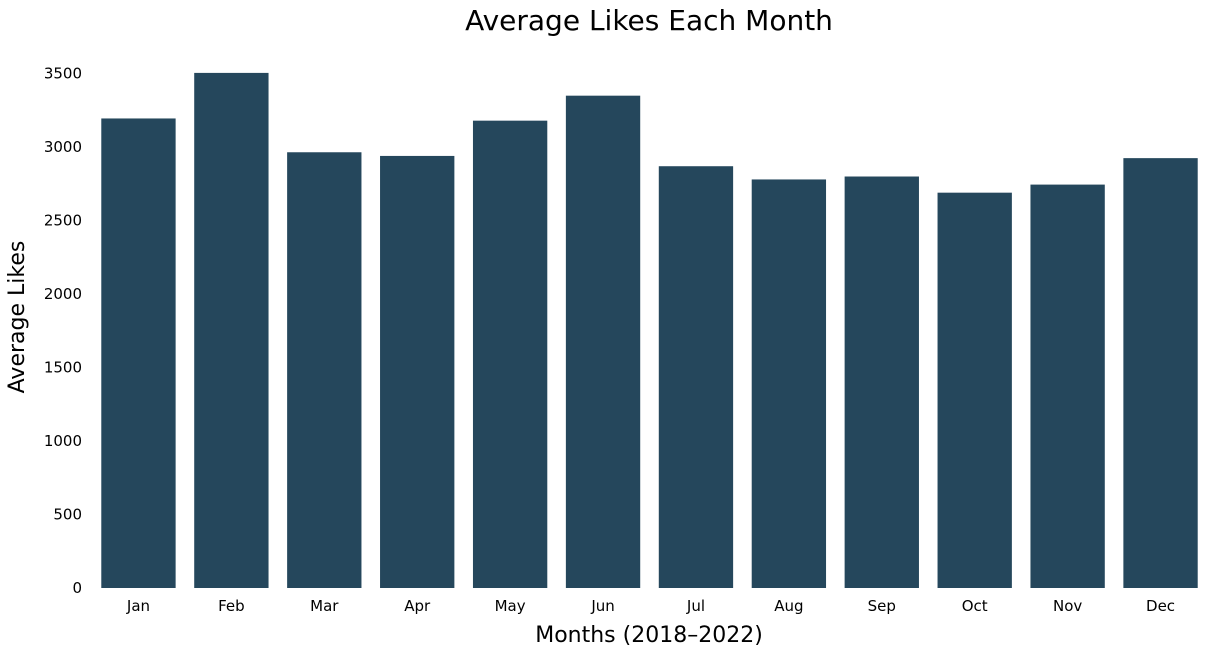 This screenshot has width=1214, height=653. Describe the element at coordinates (138, 353) in the screenshot. I see `bar-jan` at that location.